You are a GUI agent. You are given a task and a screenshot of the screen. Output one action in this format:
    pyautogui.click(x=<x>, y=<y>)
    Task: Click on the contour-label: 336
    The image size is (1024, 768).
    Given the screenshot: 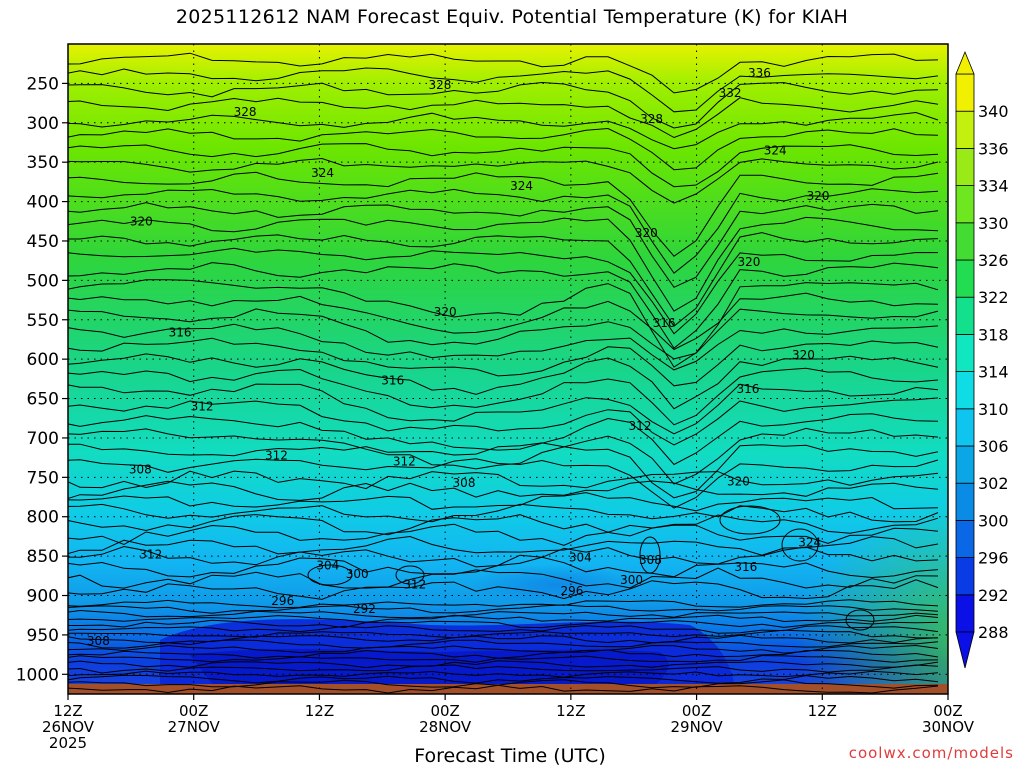 What is the action you would take?
    pyautogui.click(x=759, y=73)
    